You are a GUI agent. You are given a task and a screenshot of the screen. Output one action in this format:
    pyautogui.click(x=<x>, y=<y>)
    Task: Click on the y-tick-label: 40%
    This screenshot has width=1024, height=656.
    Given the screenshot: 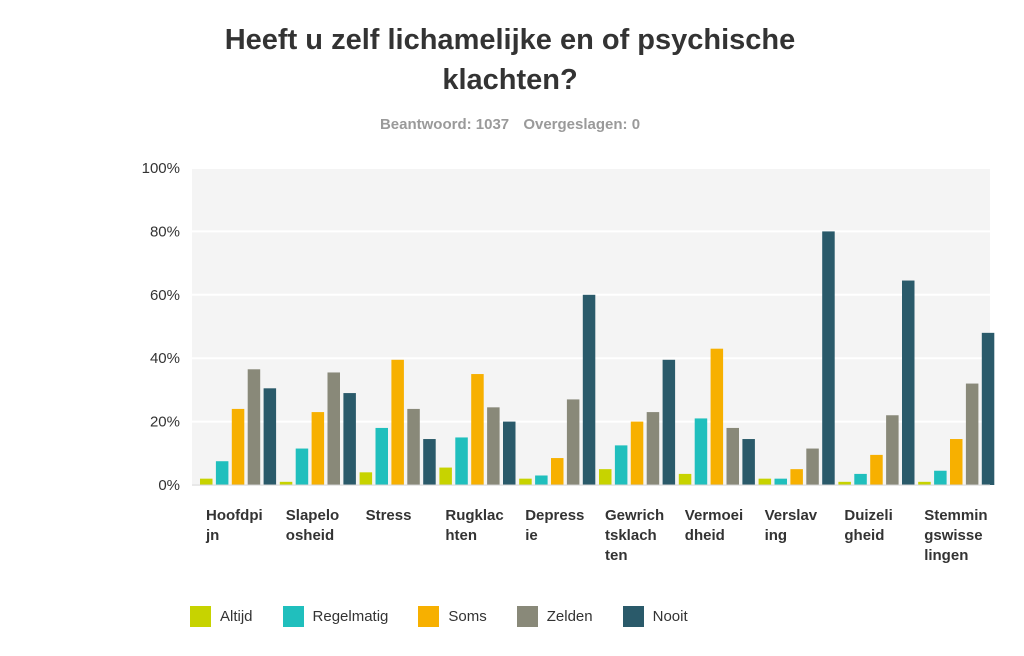 What is the action you would take?
    pyautogui.click(x=165, y=358)
    